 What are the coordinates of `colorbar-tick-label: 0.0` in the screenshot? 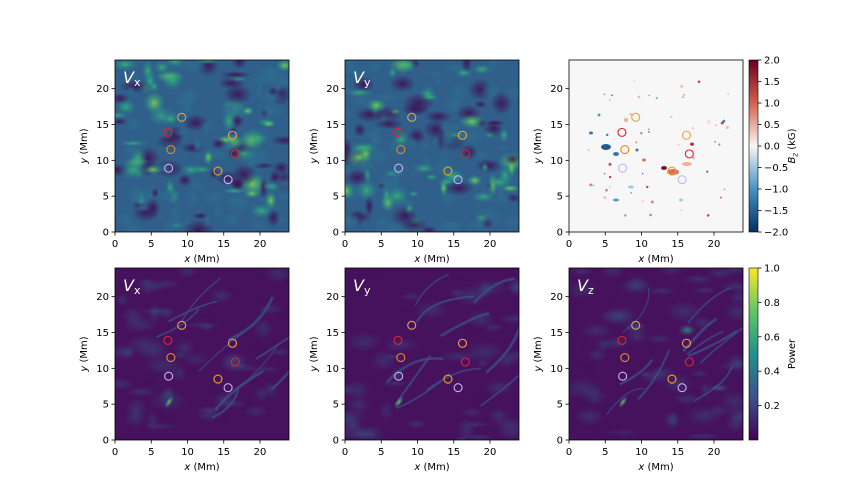 It's located at (772, 147).